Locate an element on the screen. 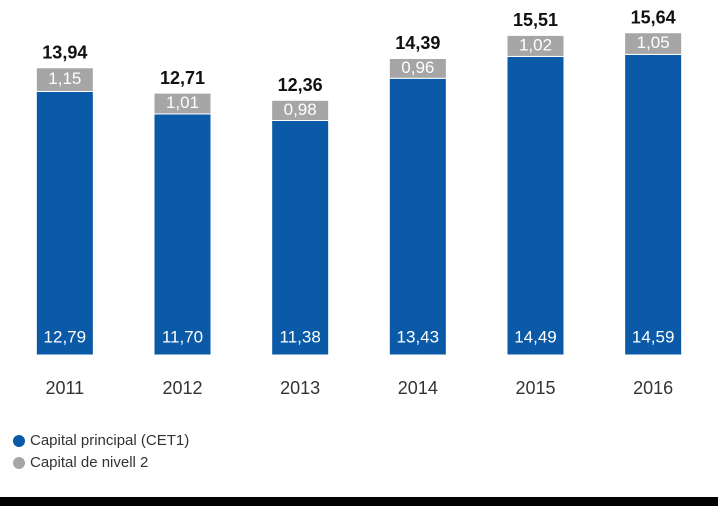 This screenshot has width=718, height=506. segment-label: 1,15 is located at coordinates (64, 78).